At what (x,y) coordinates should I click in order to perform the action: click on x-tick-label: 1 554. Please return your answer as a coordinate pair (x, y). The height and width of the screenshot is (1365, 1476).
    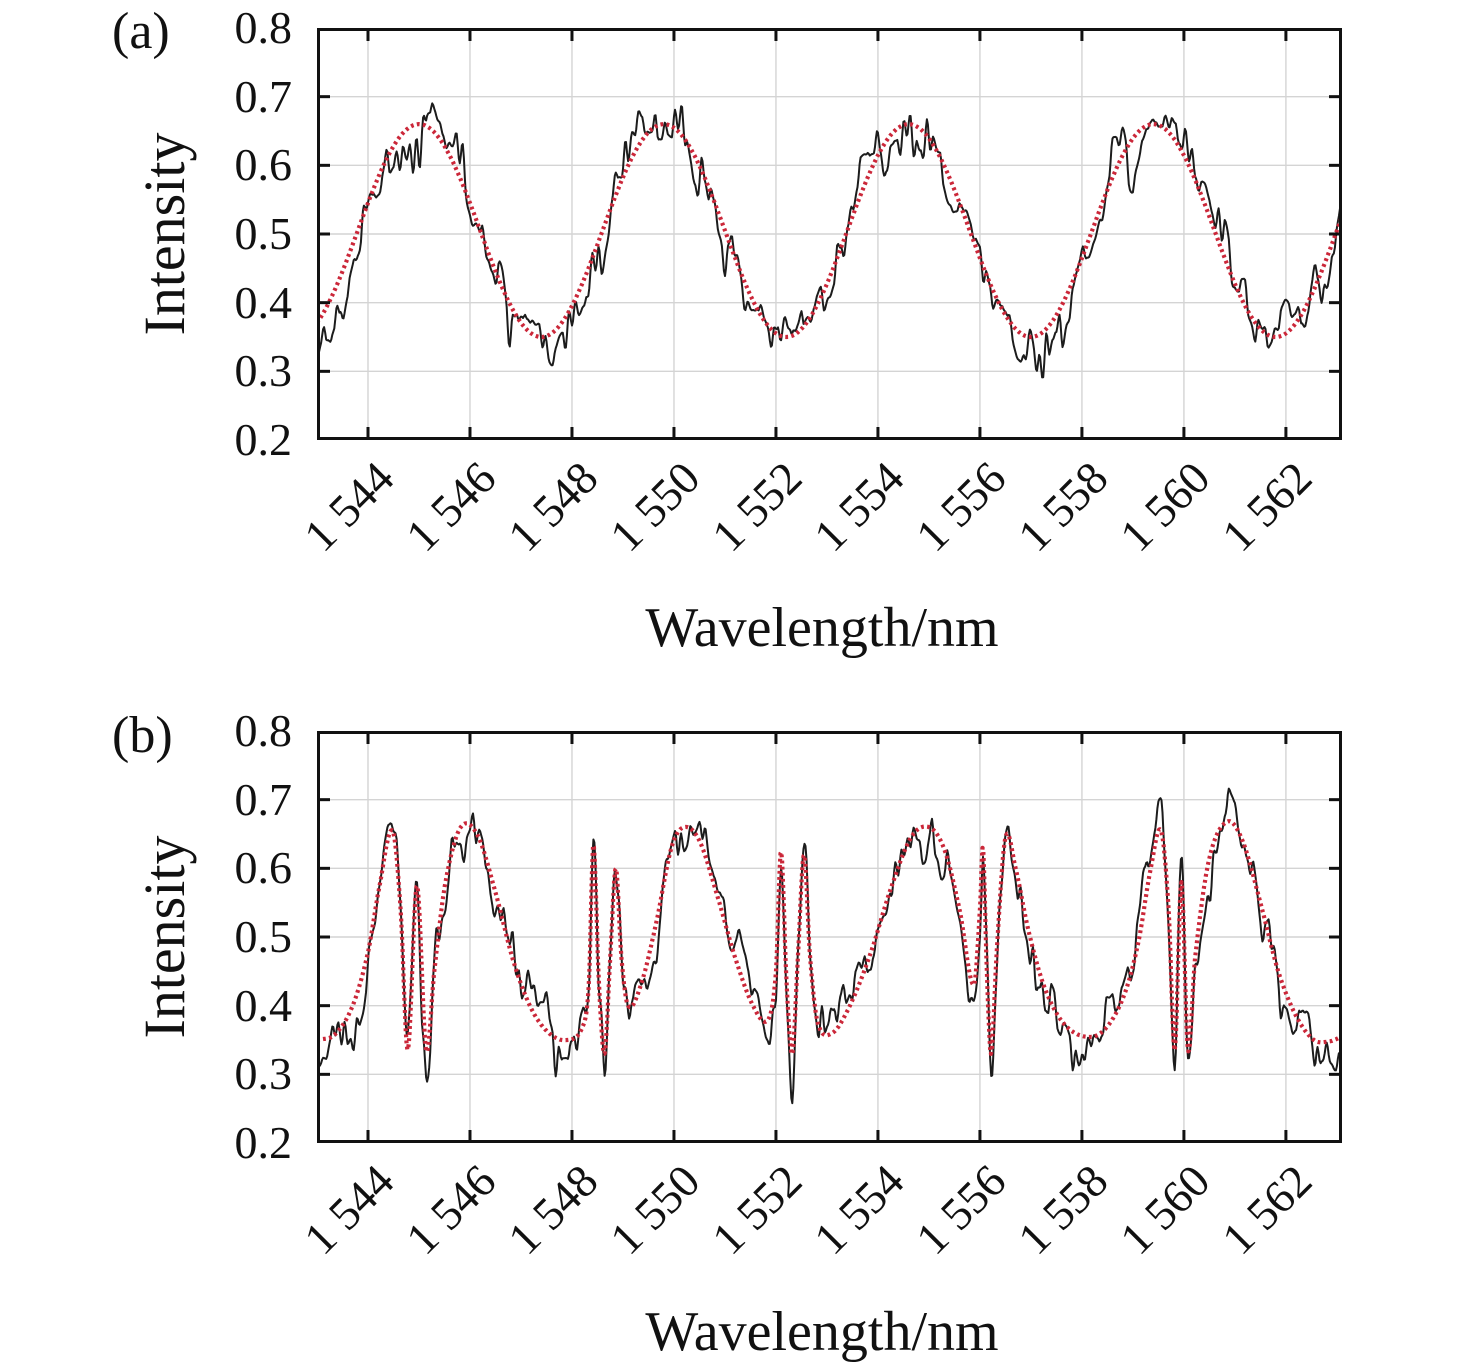
    Looking at the image, I should click on (859, 1209).